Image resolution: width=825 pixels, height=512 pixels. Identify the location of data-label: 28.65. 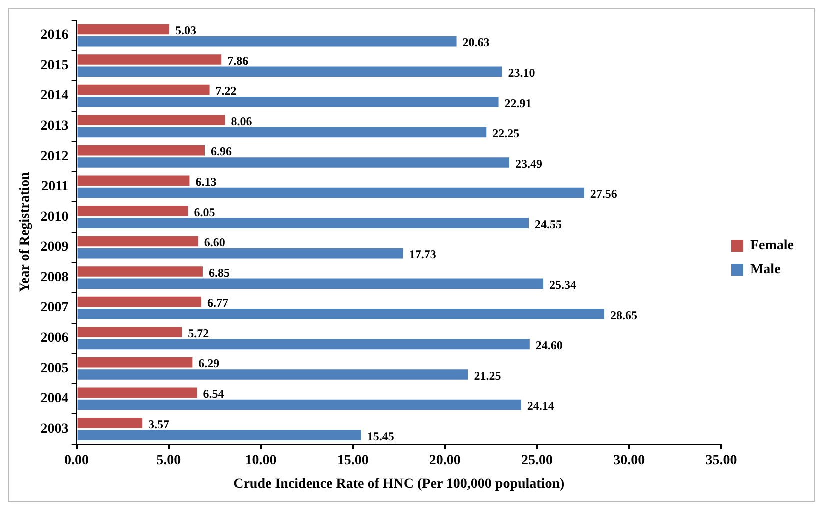
(624, 315).